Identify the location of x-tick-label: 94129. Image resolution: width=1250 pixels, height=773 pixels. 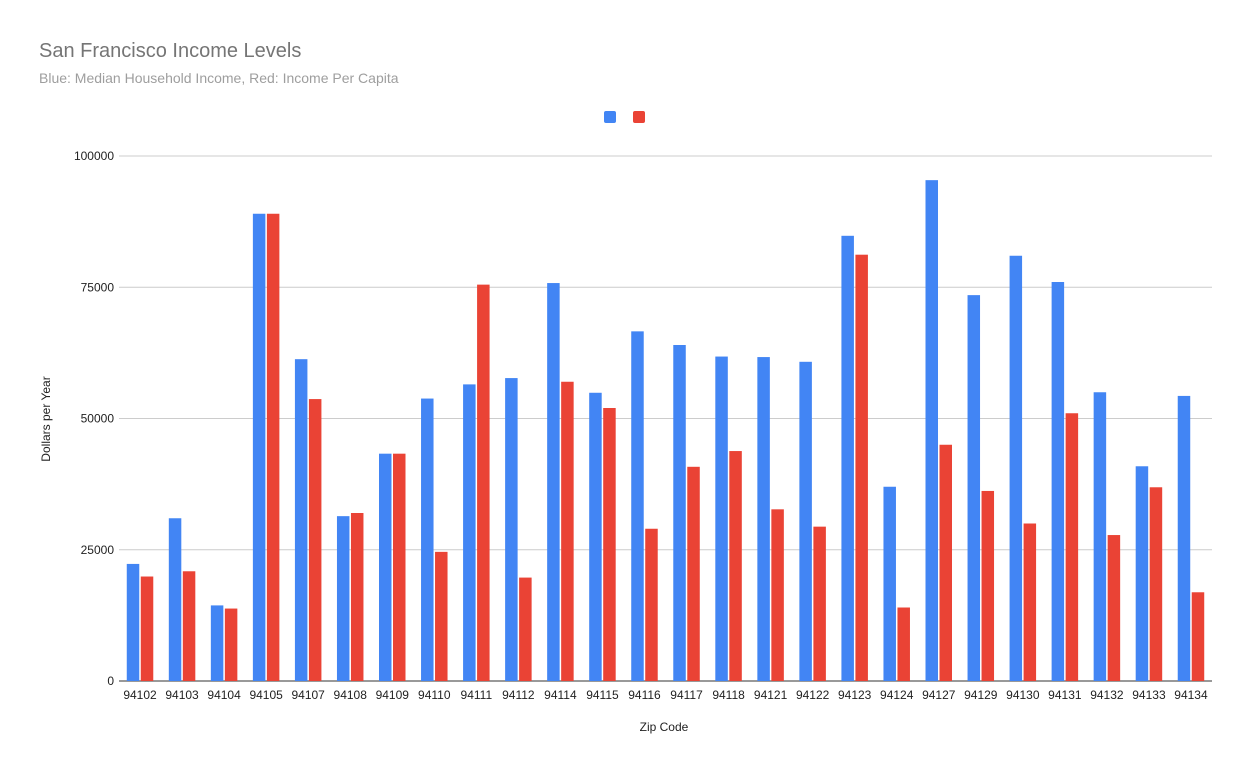
(981, 695).